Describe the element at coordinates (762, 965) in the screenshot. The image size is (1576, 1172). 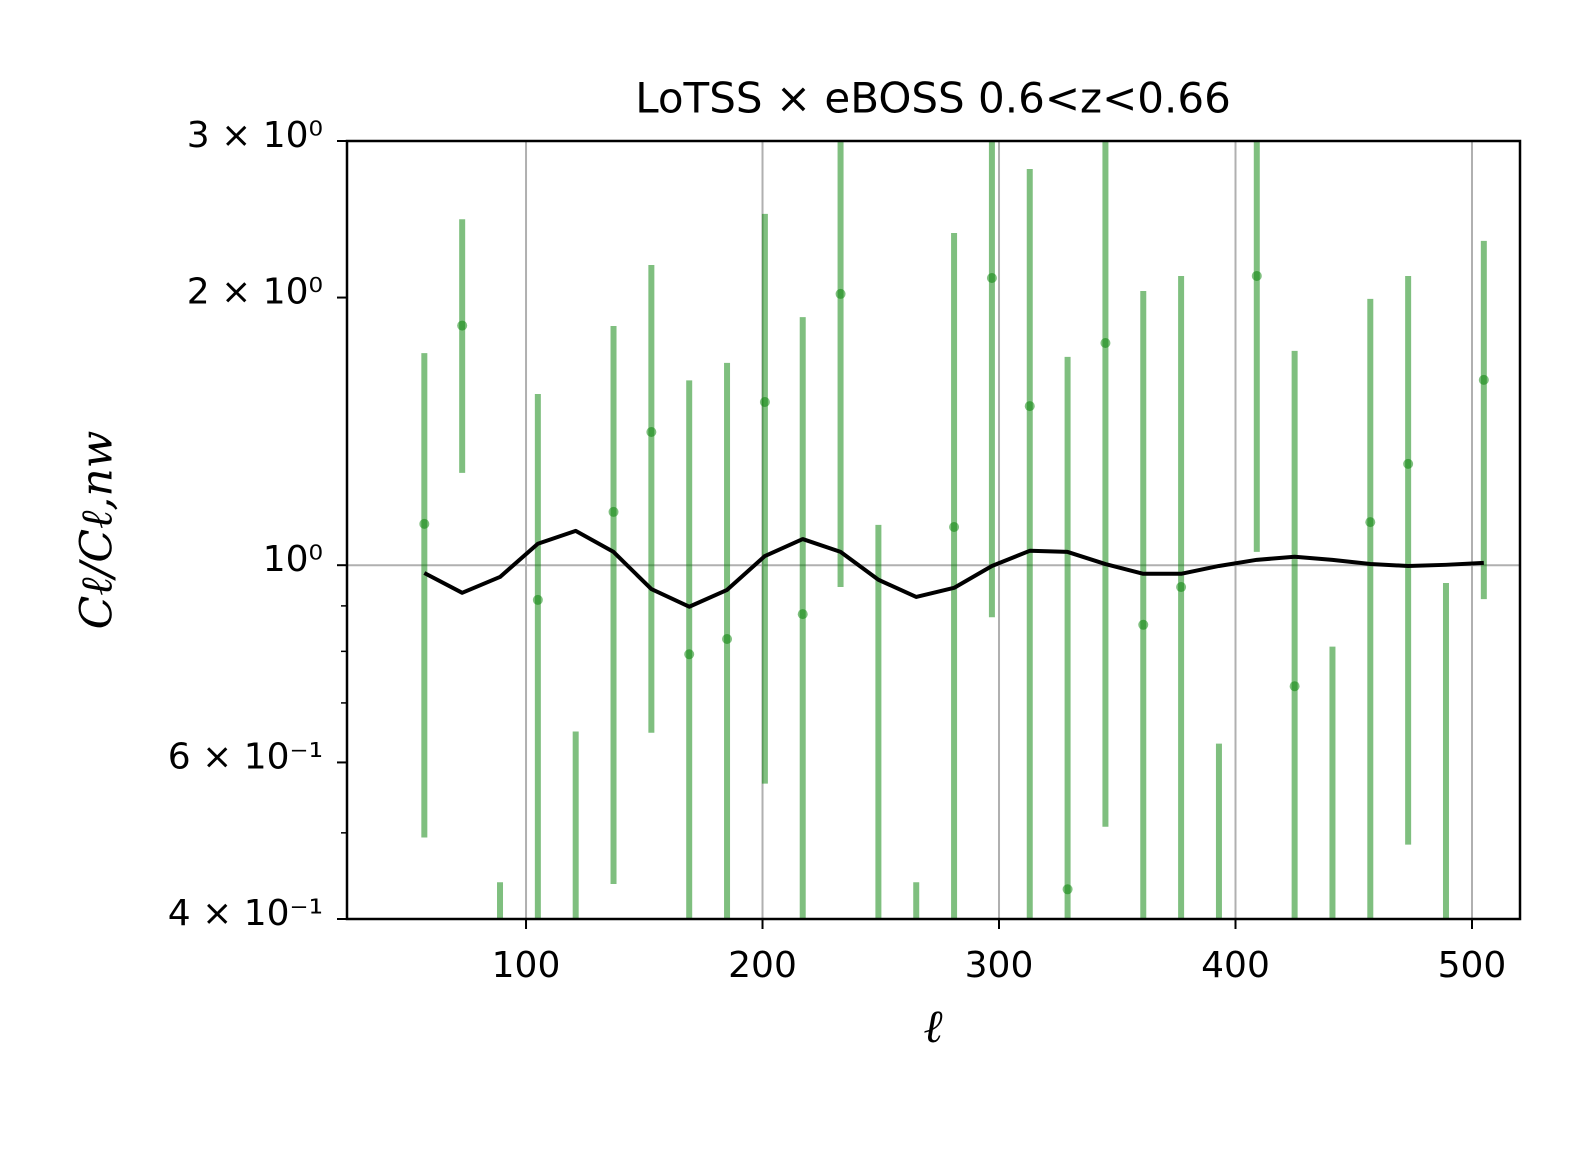
I see `x-tick-label: 200` at that location.